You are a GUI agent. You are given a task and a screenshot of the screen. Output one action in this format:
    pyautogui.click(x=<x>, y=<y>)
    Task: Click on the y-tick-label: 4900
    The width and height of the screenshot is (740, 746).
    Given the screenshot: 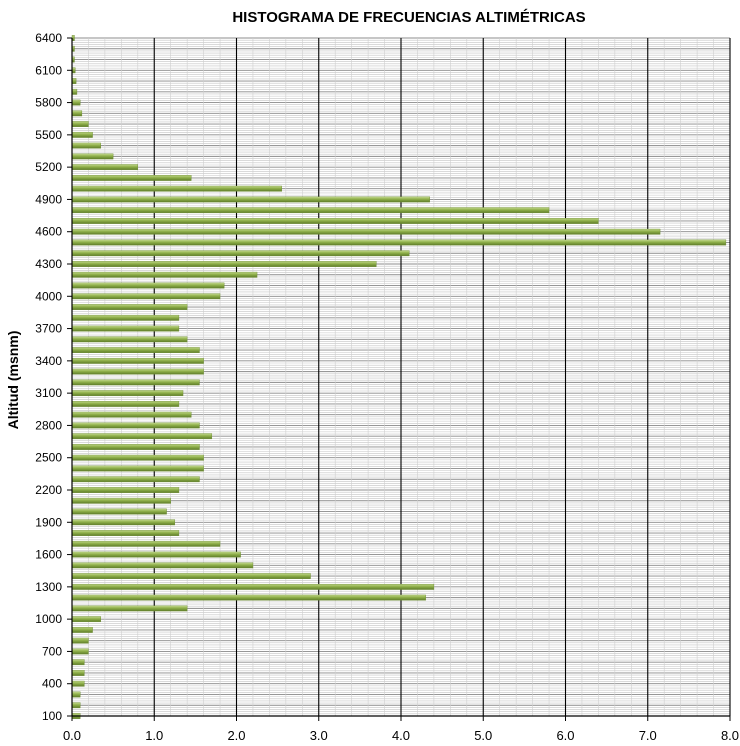 What is the action you would take?
    pyautogui.click(x=48, y=199)
    